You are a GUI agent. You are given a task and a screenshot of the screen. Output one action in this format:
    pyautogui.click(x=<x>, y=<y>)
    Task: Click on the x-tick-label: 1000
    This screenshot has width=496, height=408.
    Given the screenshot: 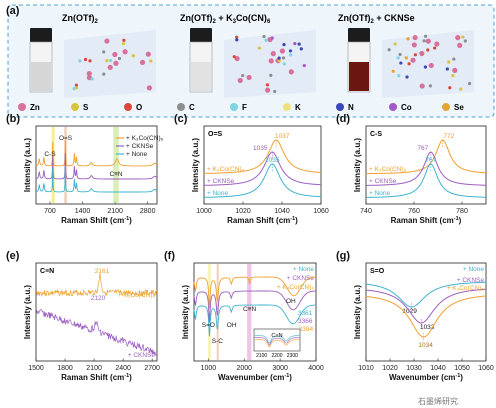 What is the action you would take?
    pyautogui.click(x=204, y=211)
    